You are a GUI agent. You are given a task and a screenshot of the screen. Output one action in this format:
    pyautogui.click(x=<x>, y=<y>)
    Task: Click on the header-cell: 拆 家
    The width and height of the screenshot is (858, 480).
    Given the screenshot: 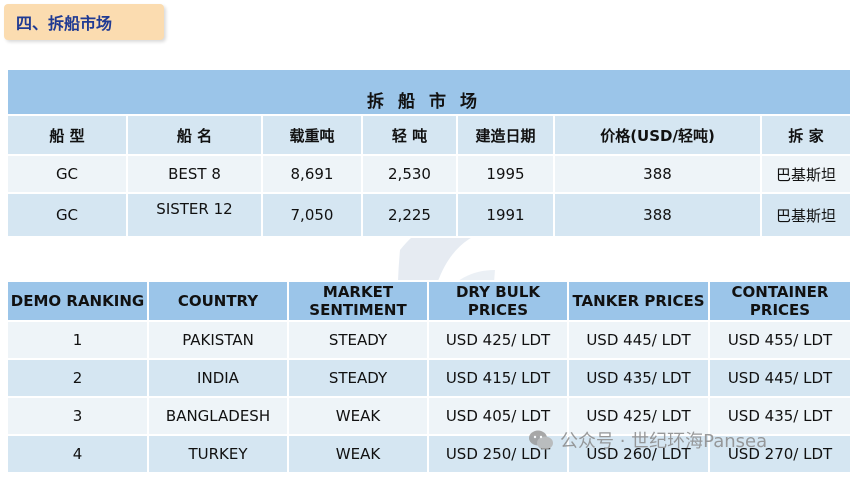 What is the action you would take?
    pyautogui.click(x=806, y=135)
    